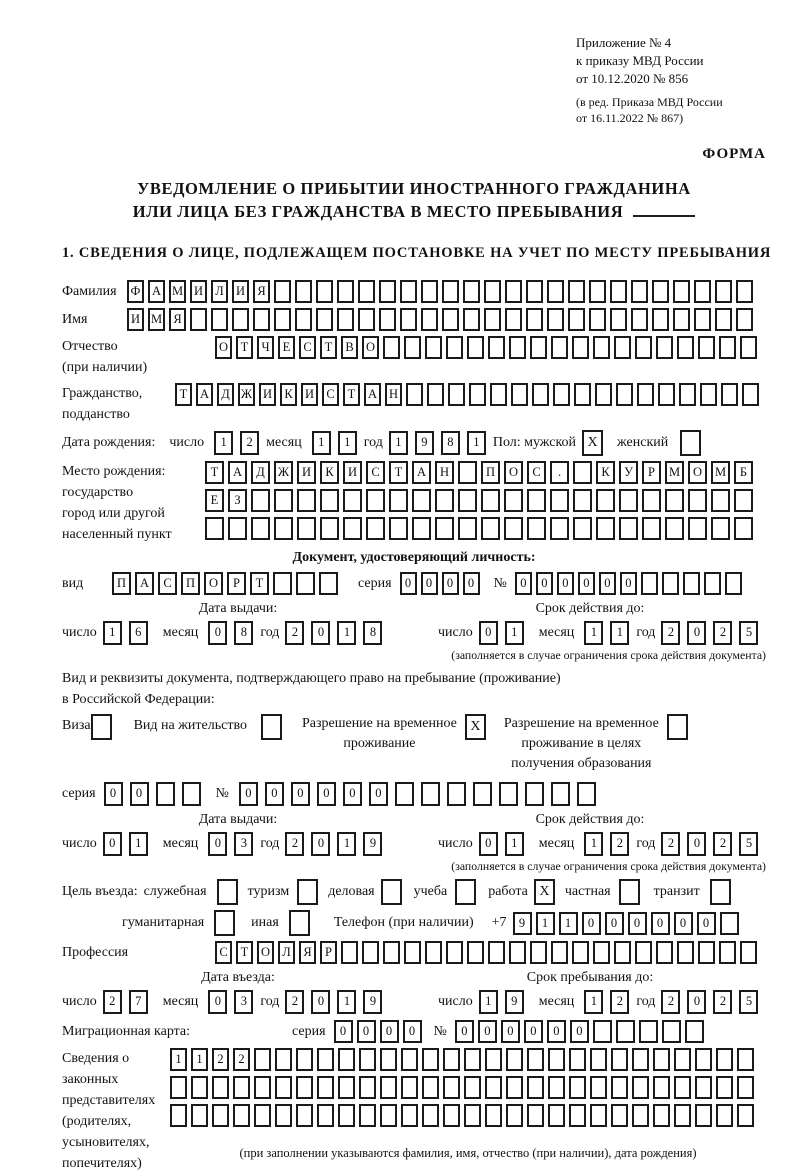 This screenshot has width=800, height=1174. What do you see at coordinates (222, 793) in the screenshot?
I see `permit-number-label: №` at bounding box center [222, 793].